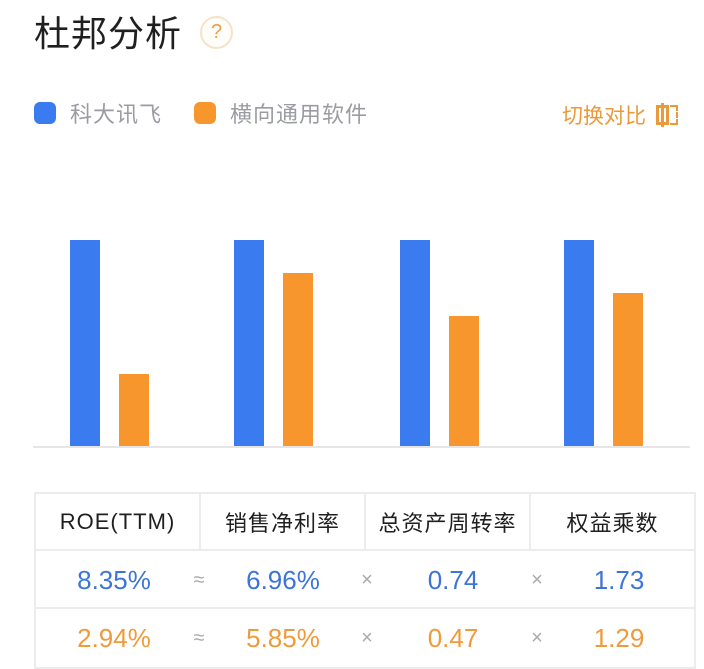 This screenshot has height=669, width=704. What do you see at coordinates (216, 32) in the screenshot?
I see `question-circle-icon: ?` at bounding box center [216, 32].